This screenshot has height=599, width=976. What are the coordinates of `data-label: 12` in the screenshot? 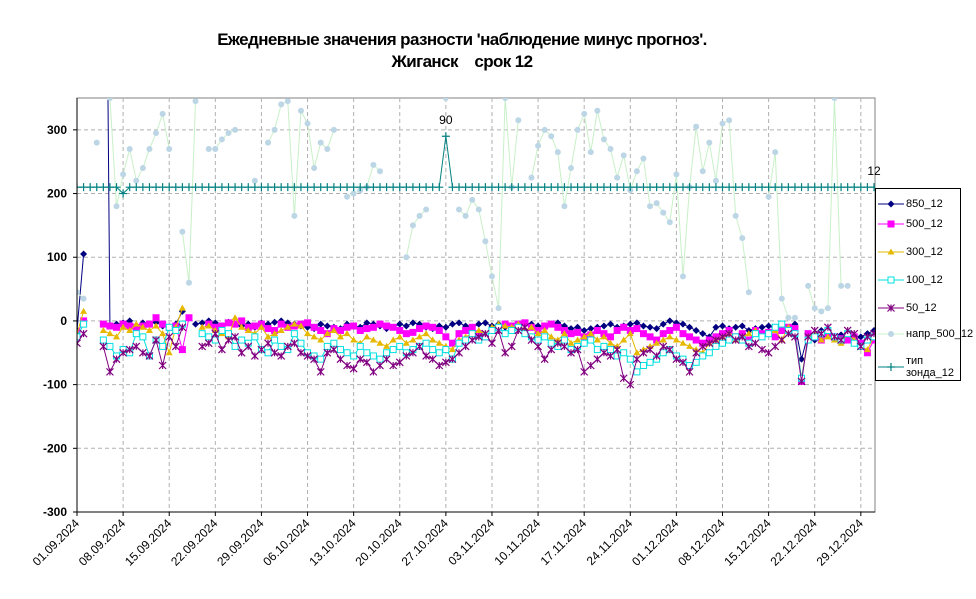 It's located at (874, 171).